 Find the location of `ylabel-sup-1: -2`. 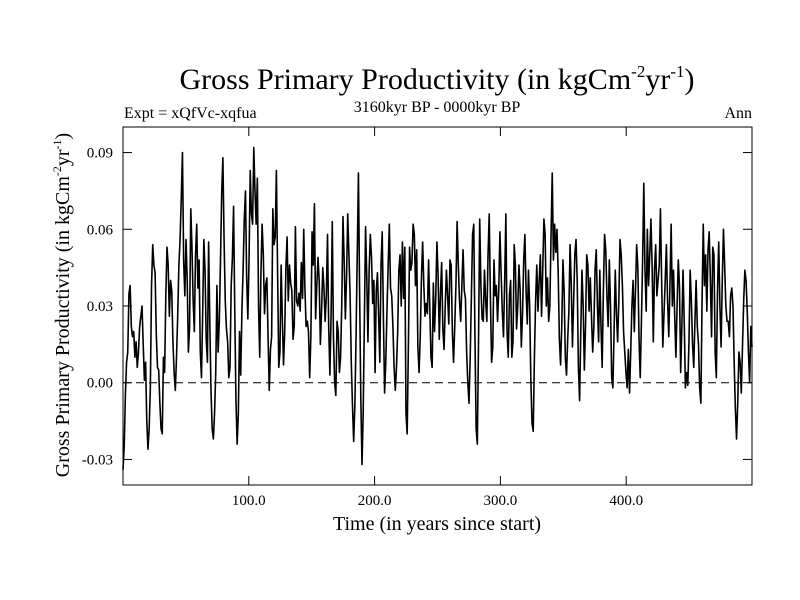

ylabel-sup-1: -2 is located at coordinates (57, 171).